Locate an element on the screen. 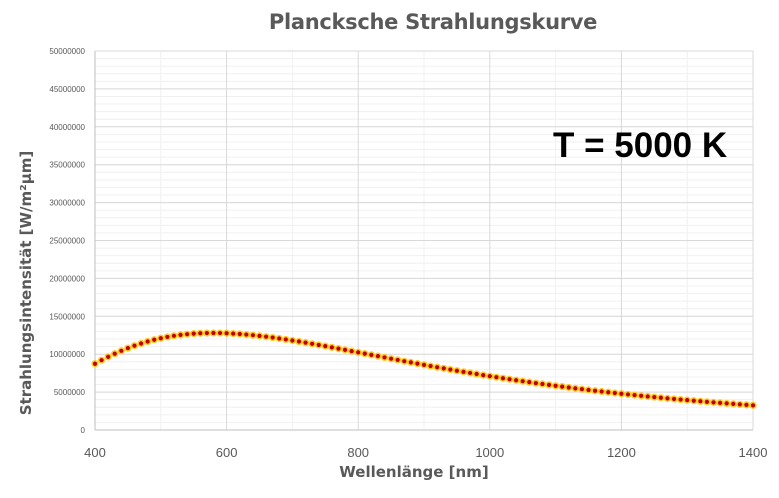  x-tick-label: 600 is located at coordinates (227, 452).